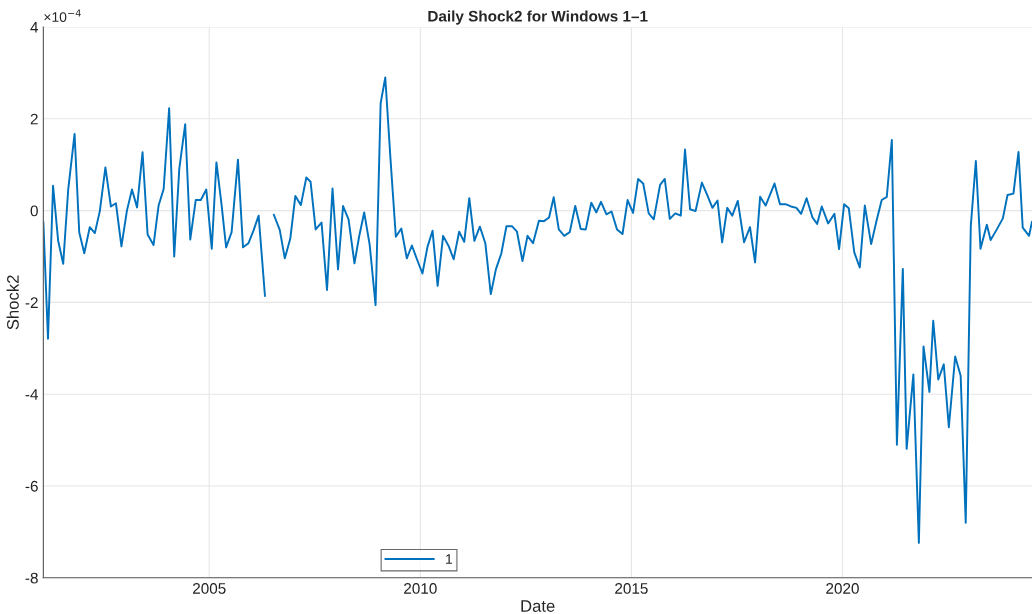  I want to click on x-tick-label: 2020, so click(842, 588).